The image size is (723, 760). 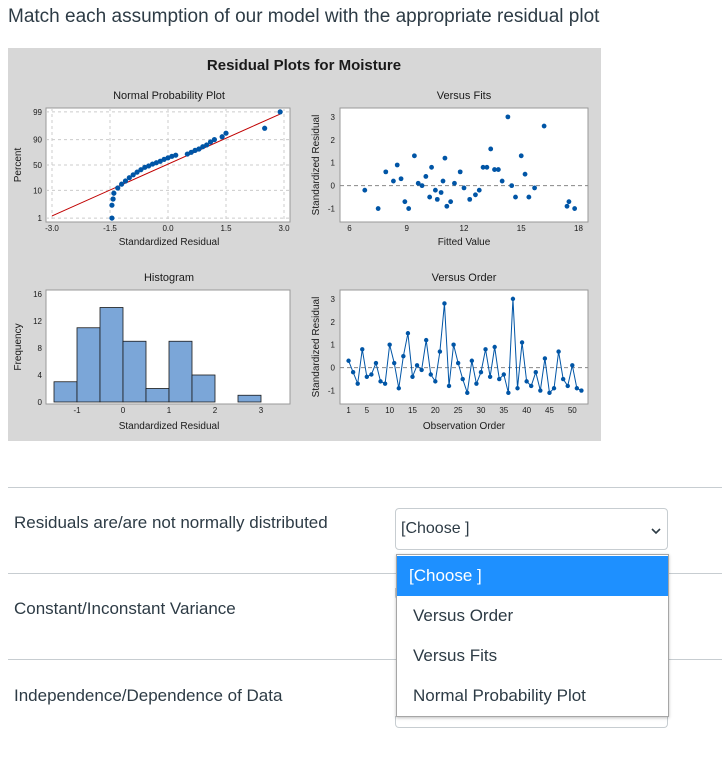 What do you see at coordinates (215, 410) in the screenshot?
I see `hist-xtick: 2` at bounding box center [215, 410].